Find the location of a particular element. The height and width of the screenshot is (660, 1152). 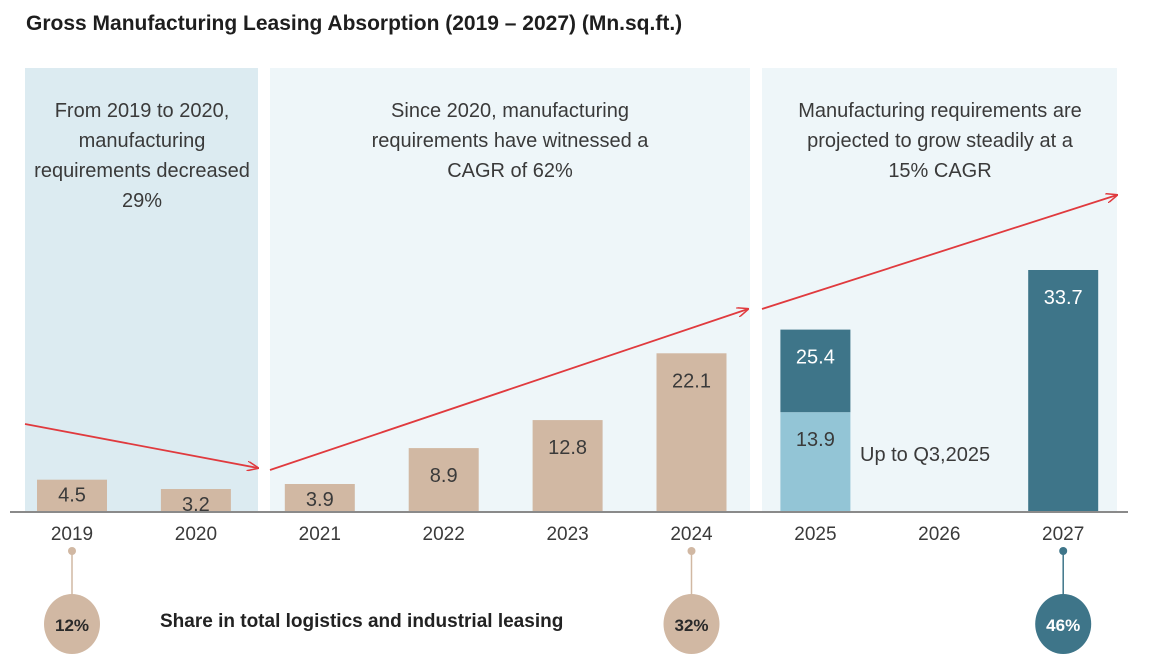

share-bubble-2019 is located at coordinates (72, 624).